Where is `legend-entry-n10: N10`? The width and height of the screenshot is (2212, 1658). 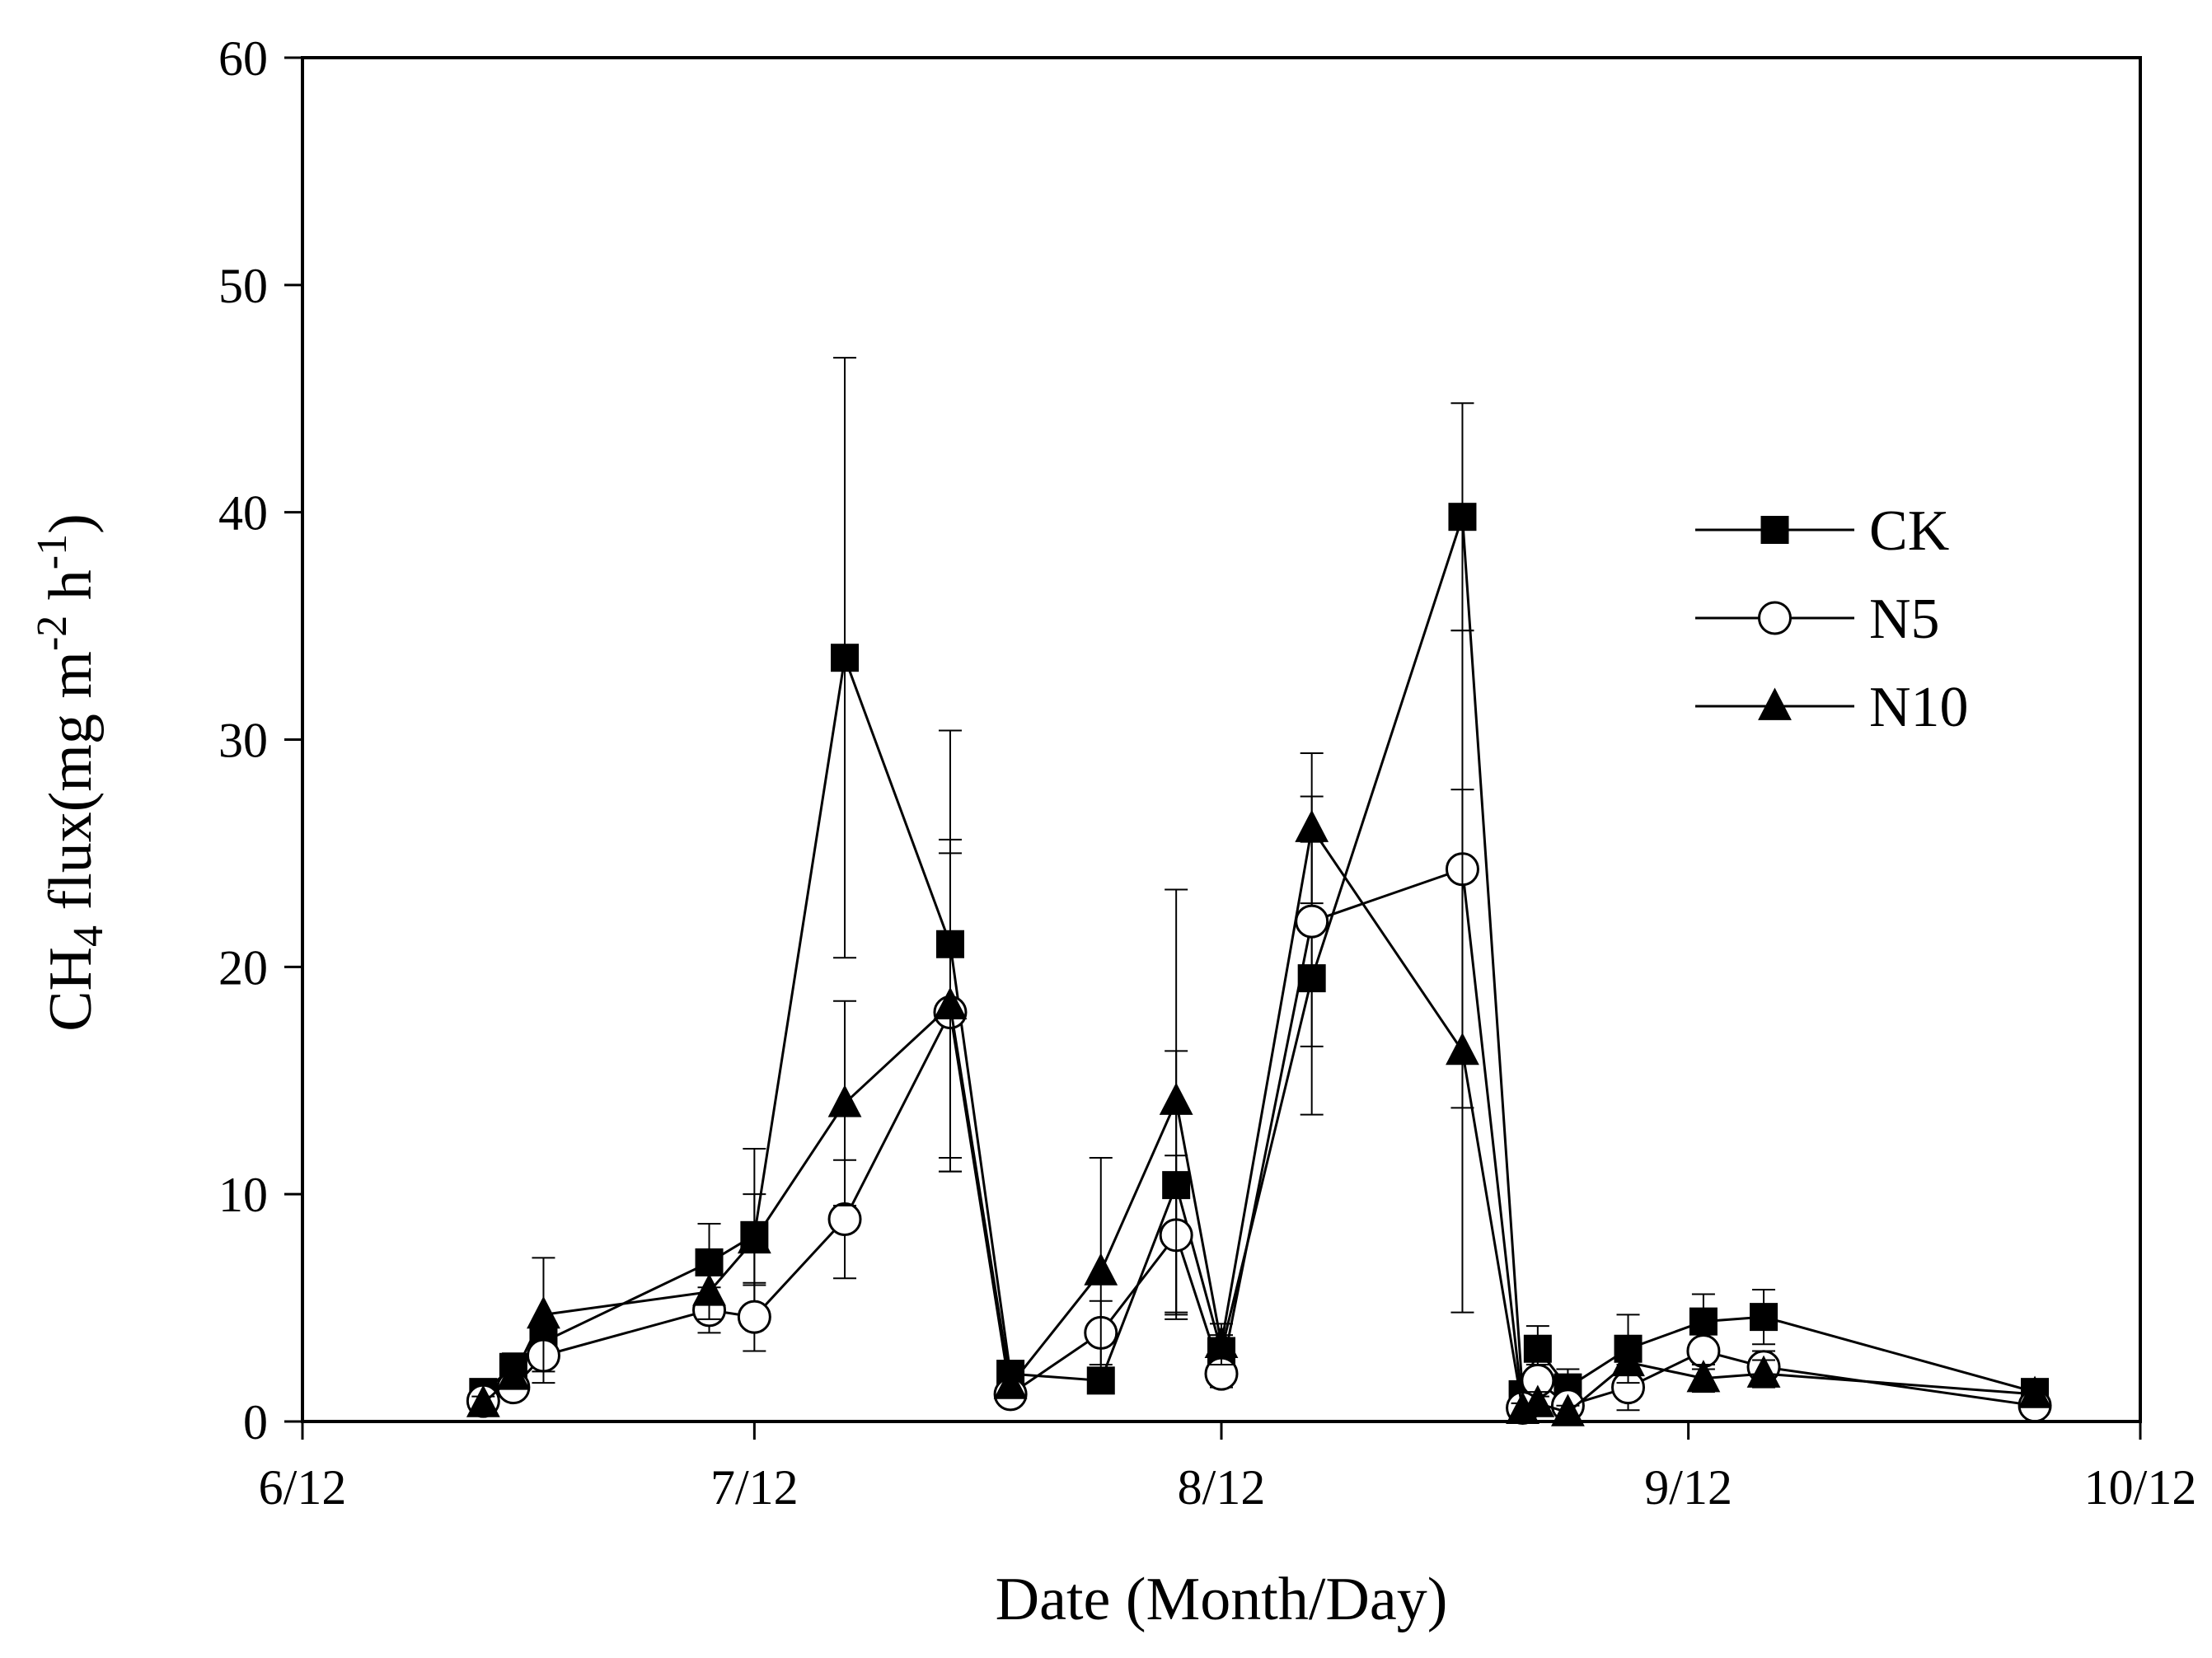
legend-entry-n10: N10 is located at coordinates (1832, 707).